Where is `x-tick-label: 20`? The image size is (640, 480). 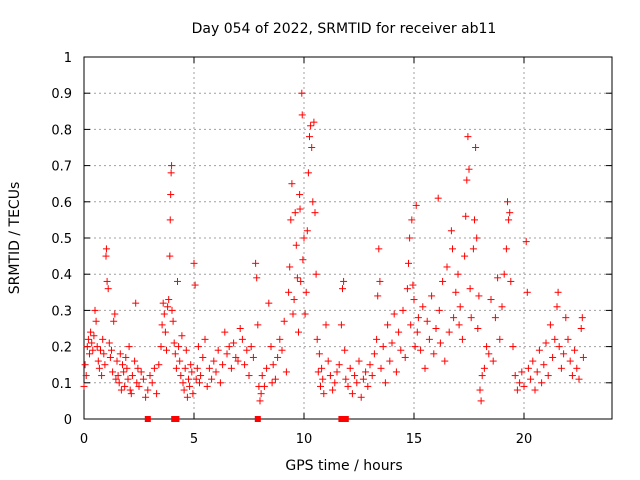
x-tick-label: 20 is located at coordinates (524, 439).